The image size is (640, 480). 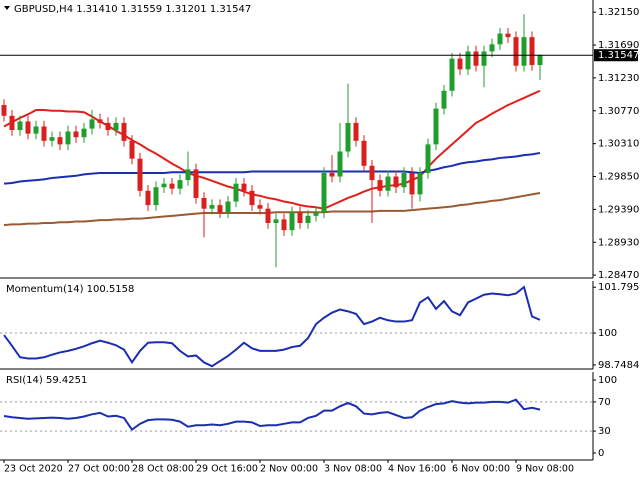 What do you see at coordinates (7, 8) in the screenshot?
I see `menu-arrow` at bounding box center [7, 8].